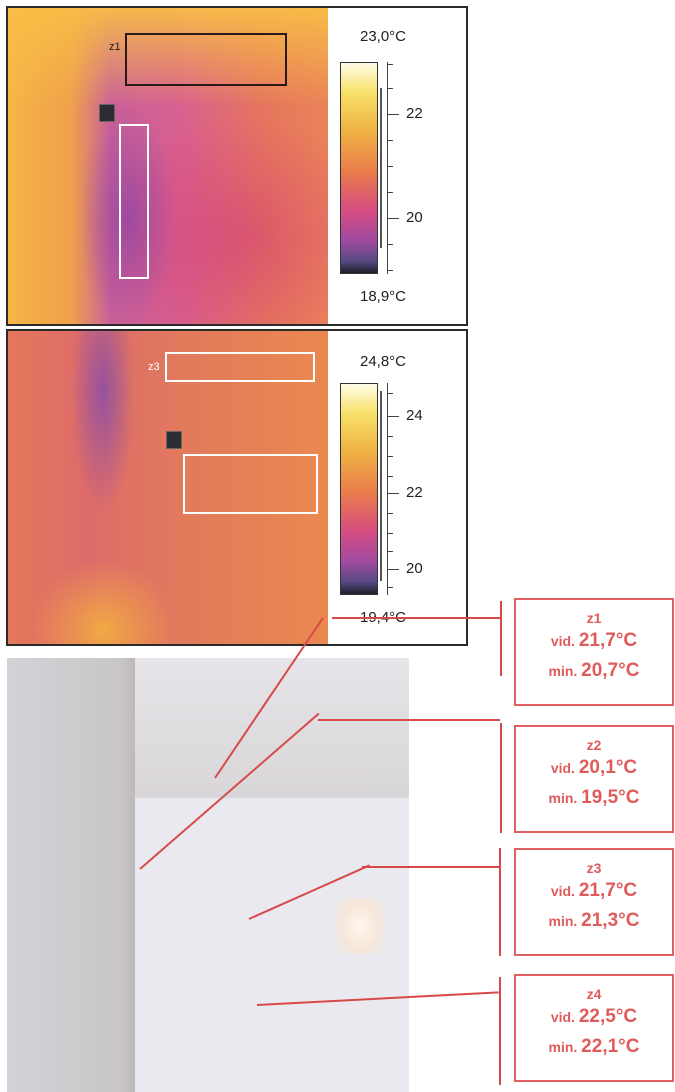 This screenshot has width=675, height=1092. I want to click on zone-avg-row: vid. 20,1°C, so click(594, 768).